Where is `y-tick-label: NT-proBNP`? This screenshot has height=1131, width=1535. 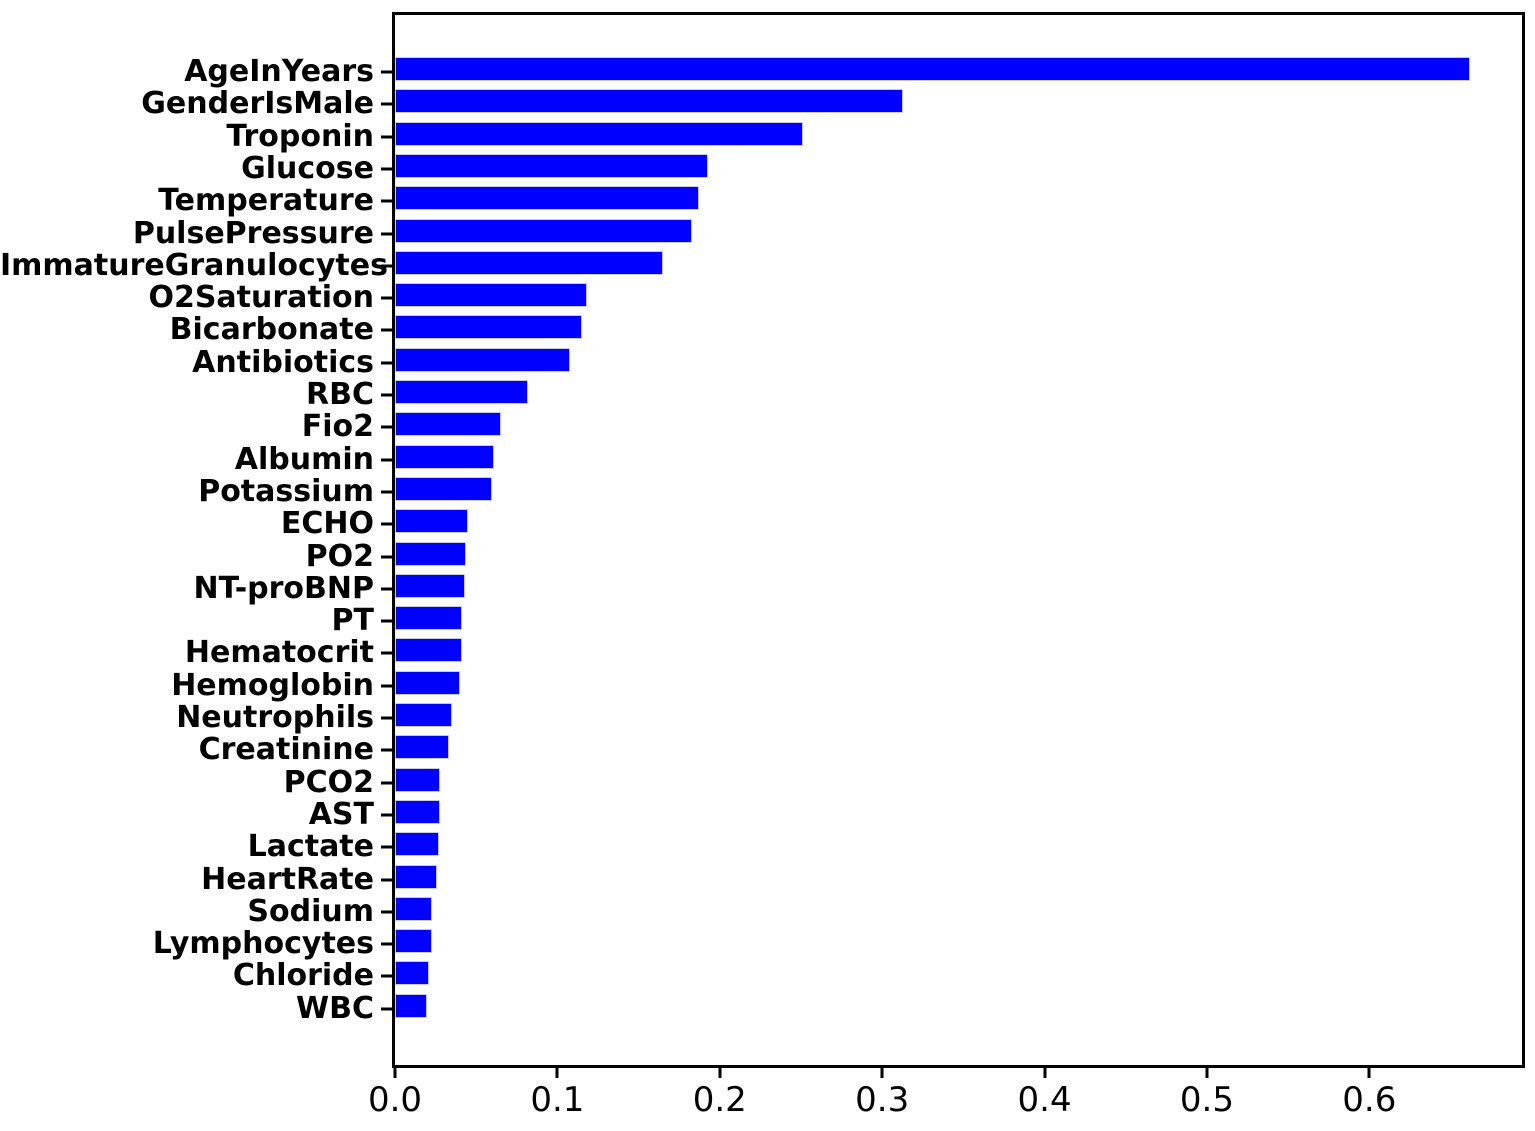
y-tick-label: NT-proBNP is located at coordinates (283, 588).